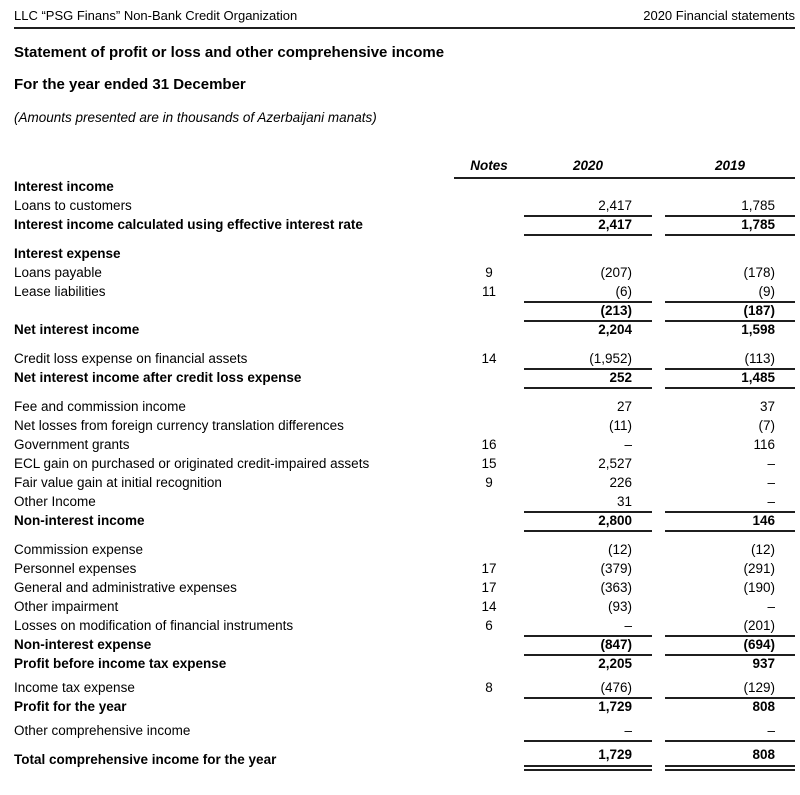  I want to click on row-value-2020: (213), so click(588, 312).